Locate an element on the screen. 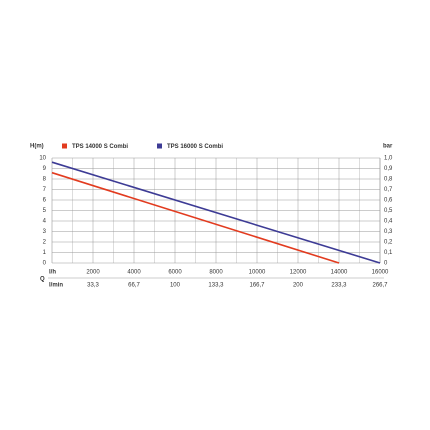 The height and width of the screenshot is (430, 430). y-tick-label: 2 is located at coordinates (45, 243).